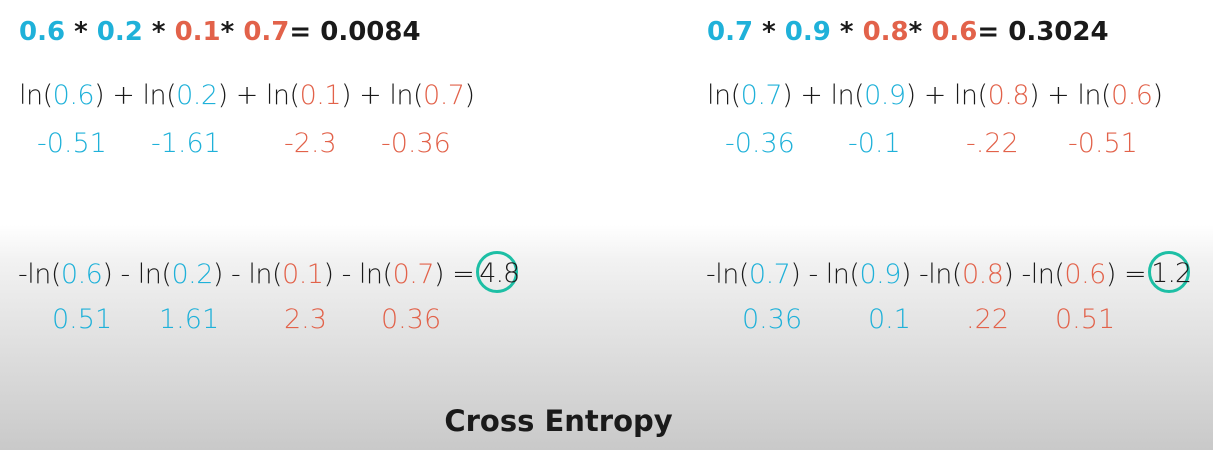 The image size is (1213, 450). Describe the element at coordinates (558, 421) in the screenshot. I see `slide-caption: Cross Entropy` at that location.